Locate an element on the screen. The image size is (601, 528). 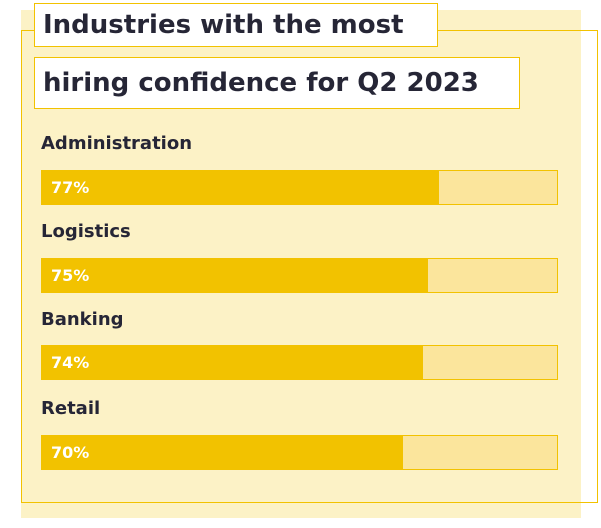
category-label-administration: Administration is located at coordinates (117, 143).